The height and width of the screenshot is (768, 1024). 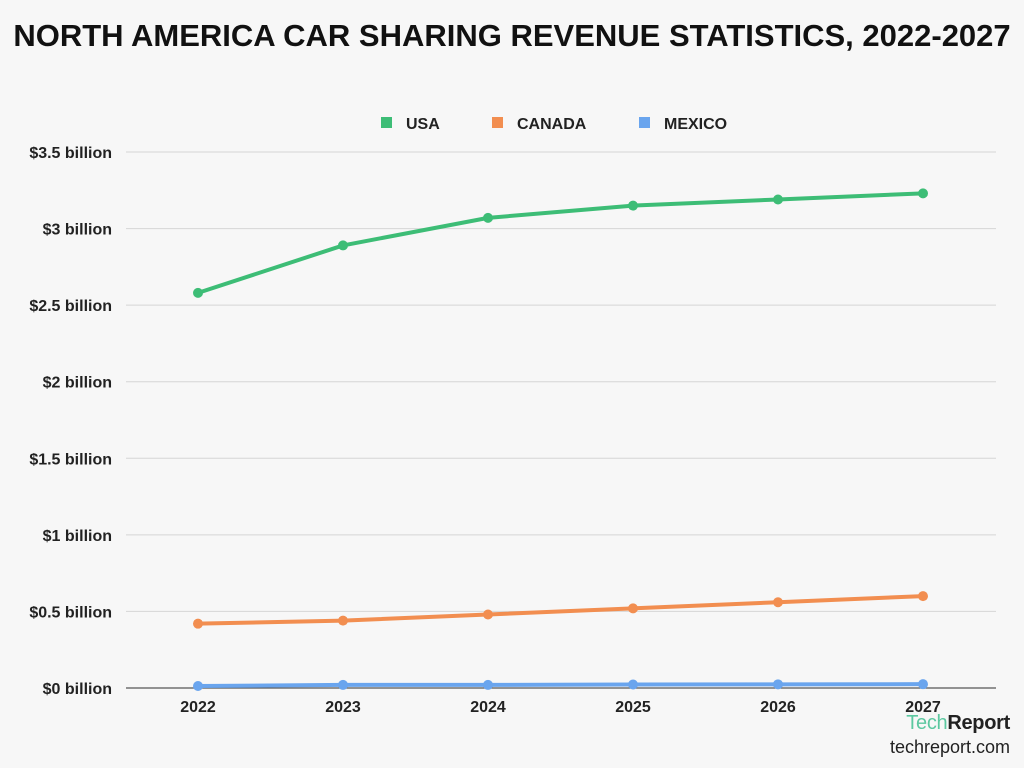 I want to click on legend-label: CANADA, so click(x=552, y=124).